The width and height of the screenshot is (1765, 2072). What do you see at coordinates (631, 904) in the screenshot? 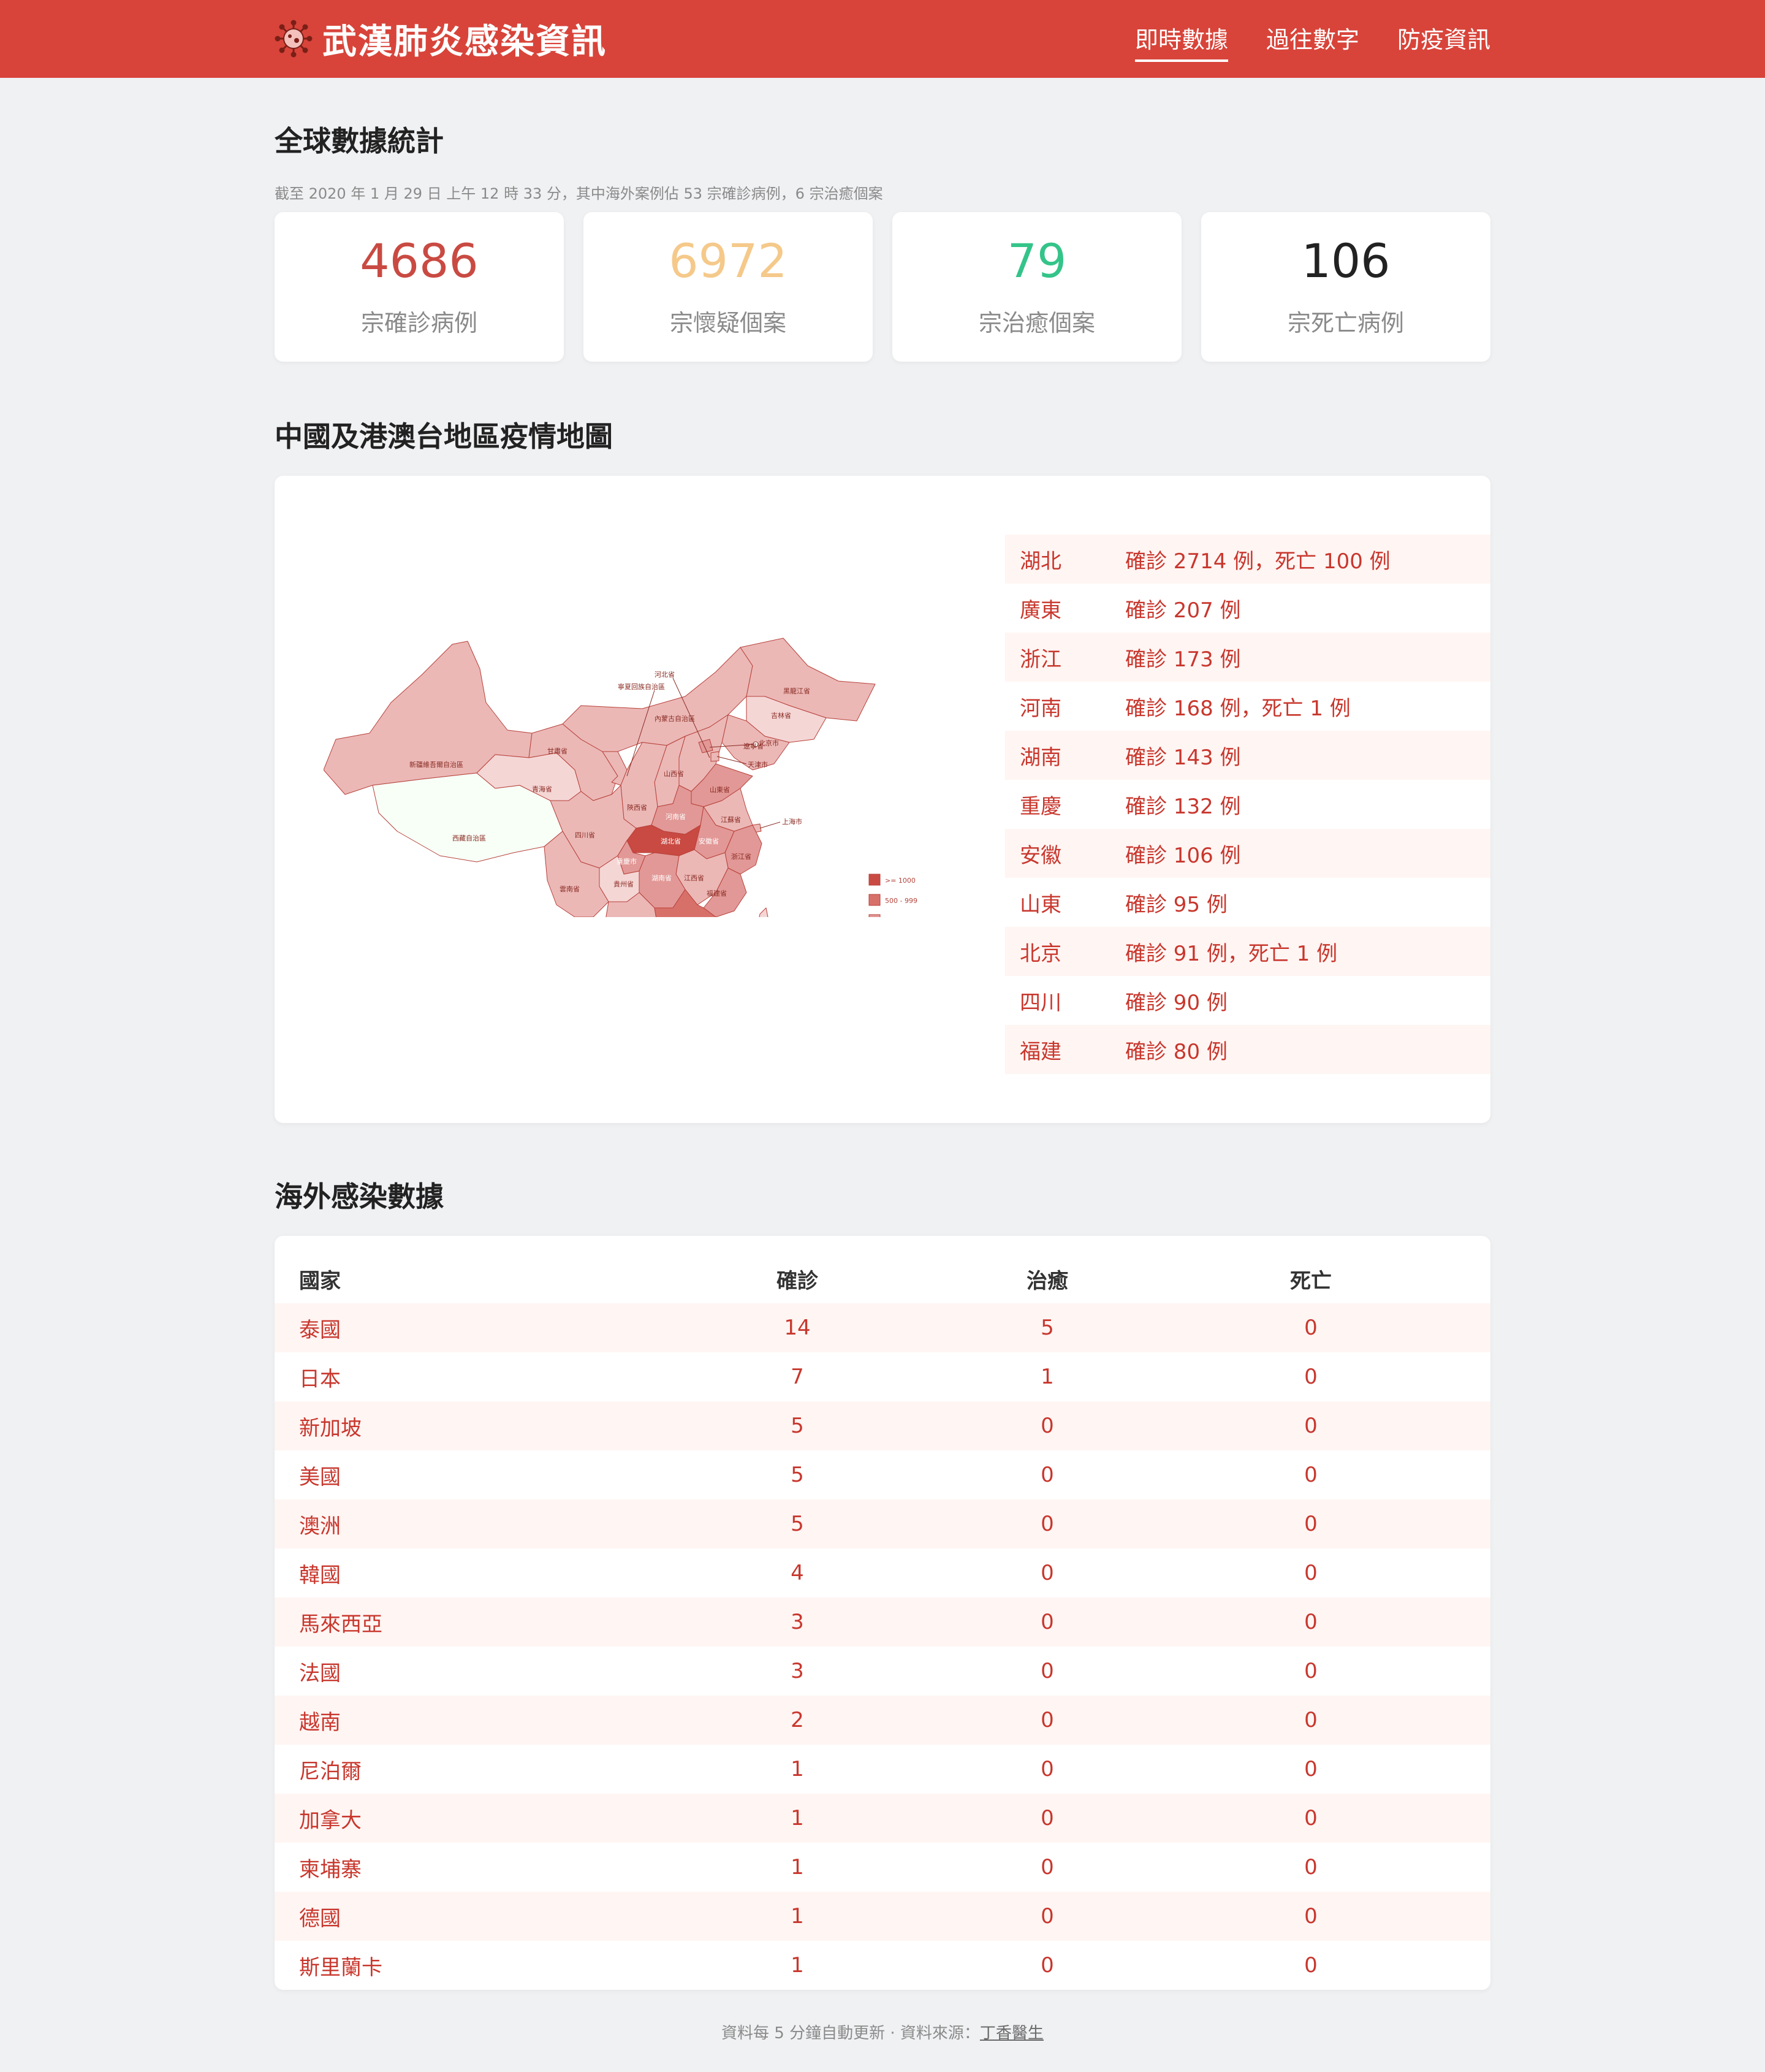
I see `province-guangxi` at bounding box center [631, 904].